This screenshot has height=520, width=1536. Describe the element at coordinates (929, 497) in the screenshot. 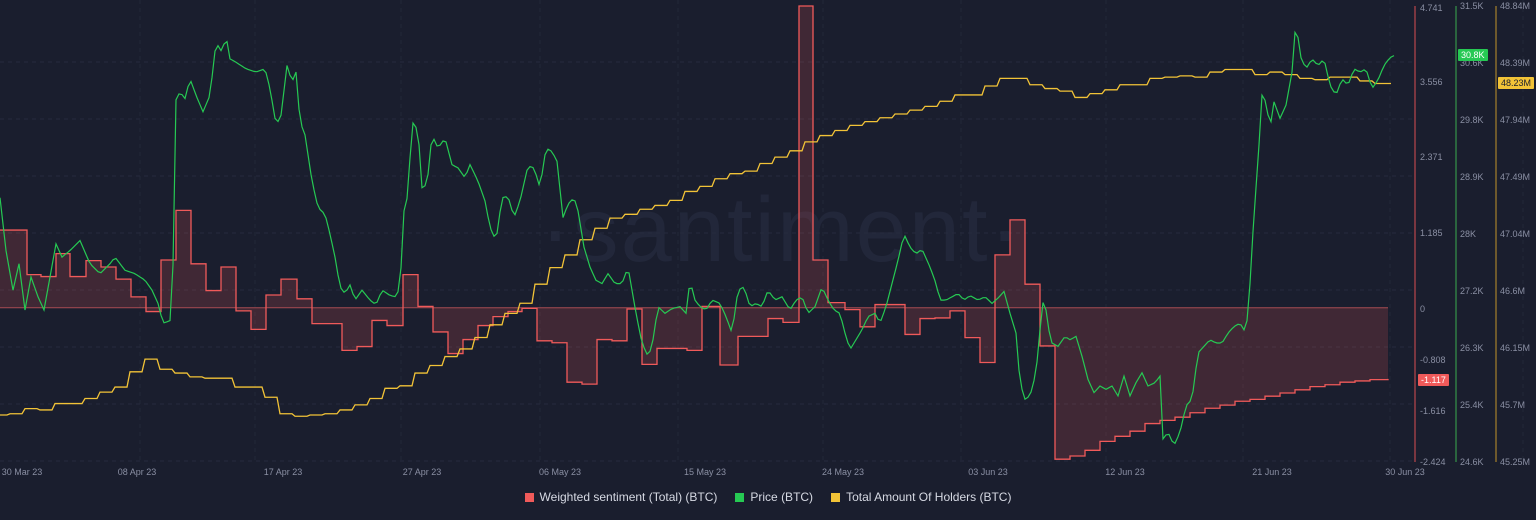

I see `legend-label: Total Amount Of Holders (BTC)` at that location.